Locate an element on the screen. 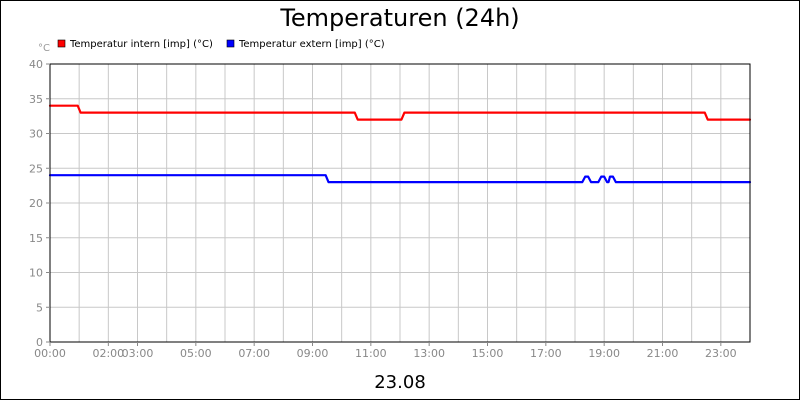  y-tick-label: 40 is located at coordinates (36, 64).